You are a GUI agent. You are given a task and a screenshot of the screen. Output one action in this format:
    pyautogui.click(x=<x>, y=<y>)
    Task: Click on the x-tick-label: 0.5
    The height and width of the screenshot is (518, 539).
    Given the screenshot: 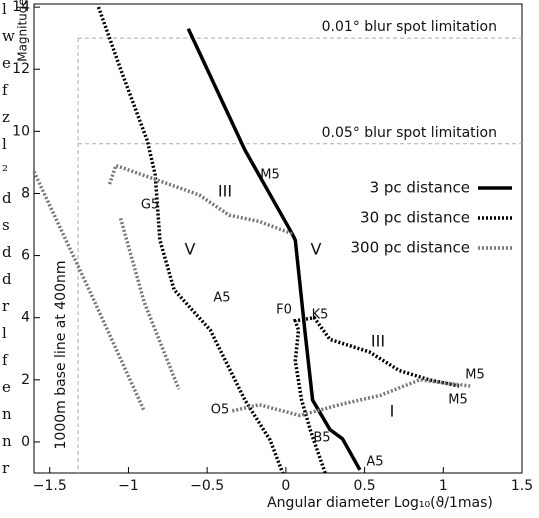 What is the action you would take?
    pyautogui.click(x=364, y=486)
    